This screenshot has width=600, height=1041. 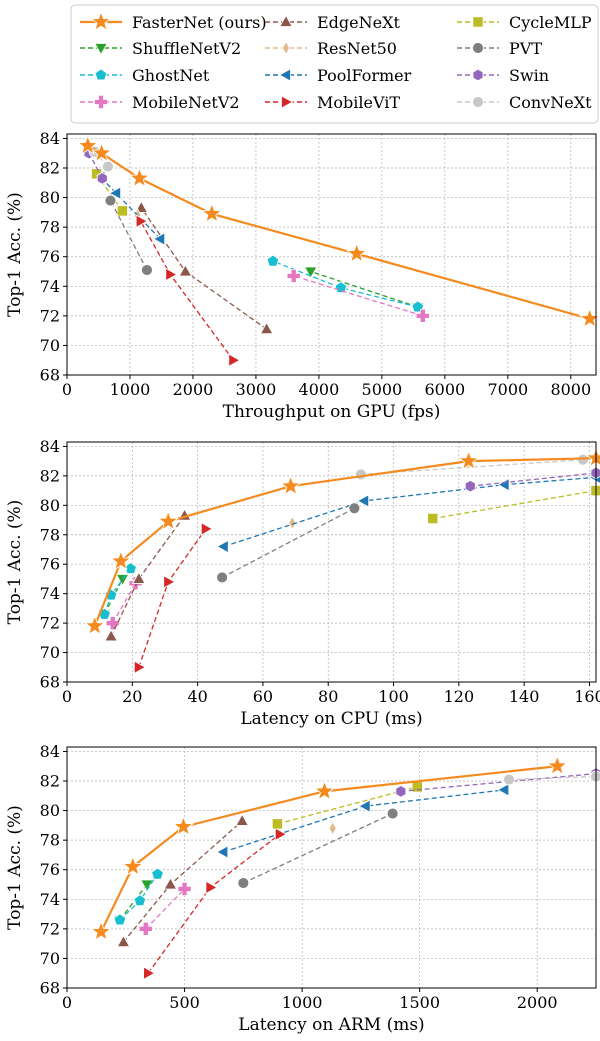 I want to click on series-line-poolformer, so click(x=410, y=512).